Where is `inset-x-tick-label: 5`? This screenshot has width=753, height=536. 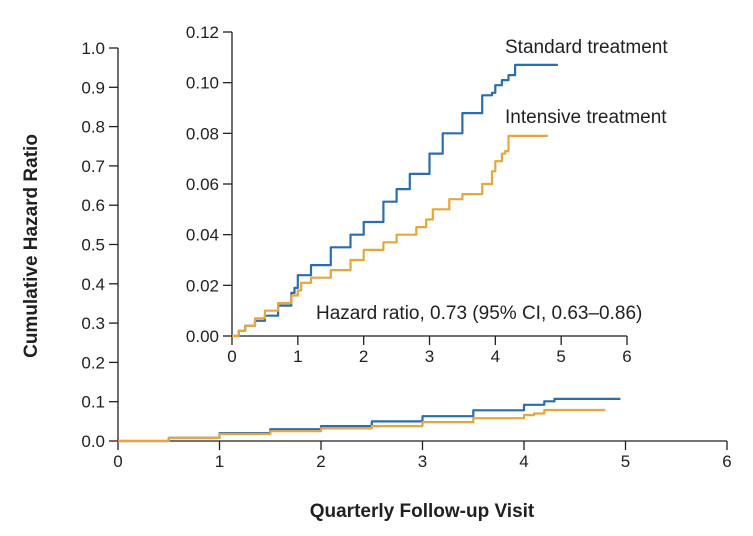
inset-x-tick-label: 5 is located at coordinates (560, 356).